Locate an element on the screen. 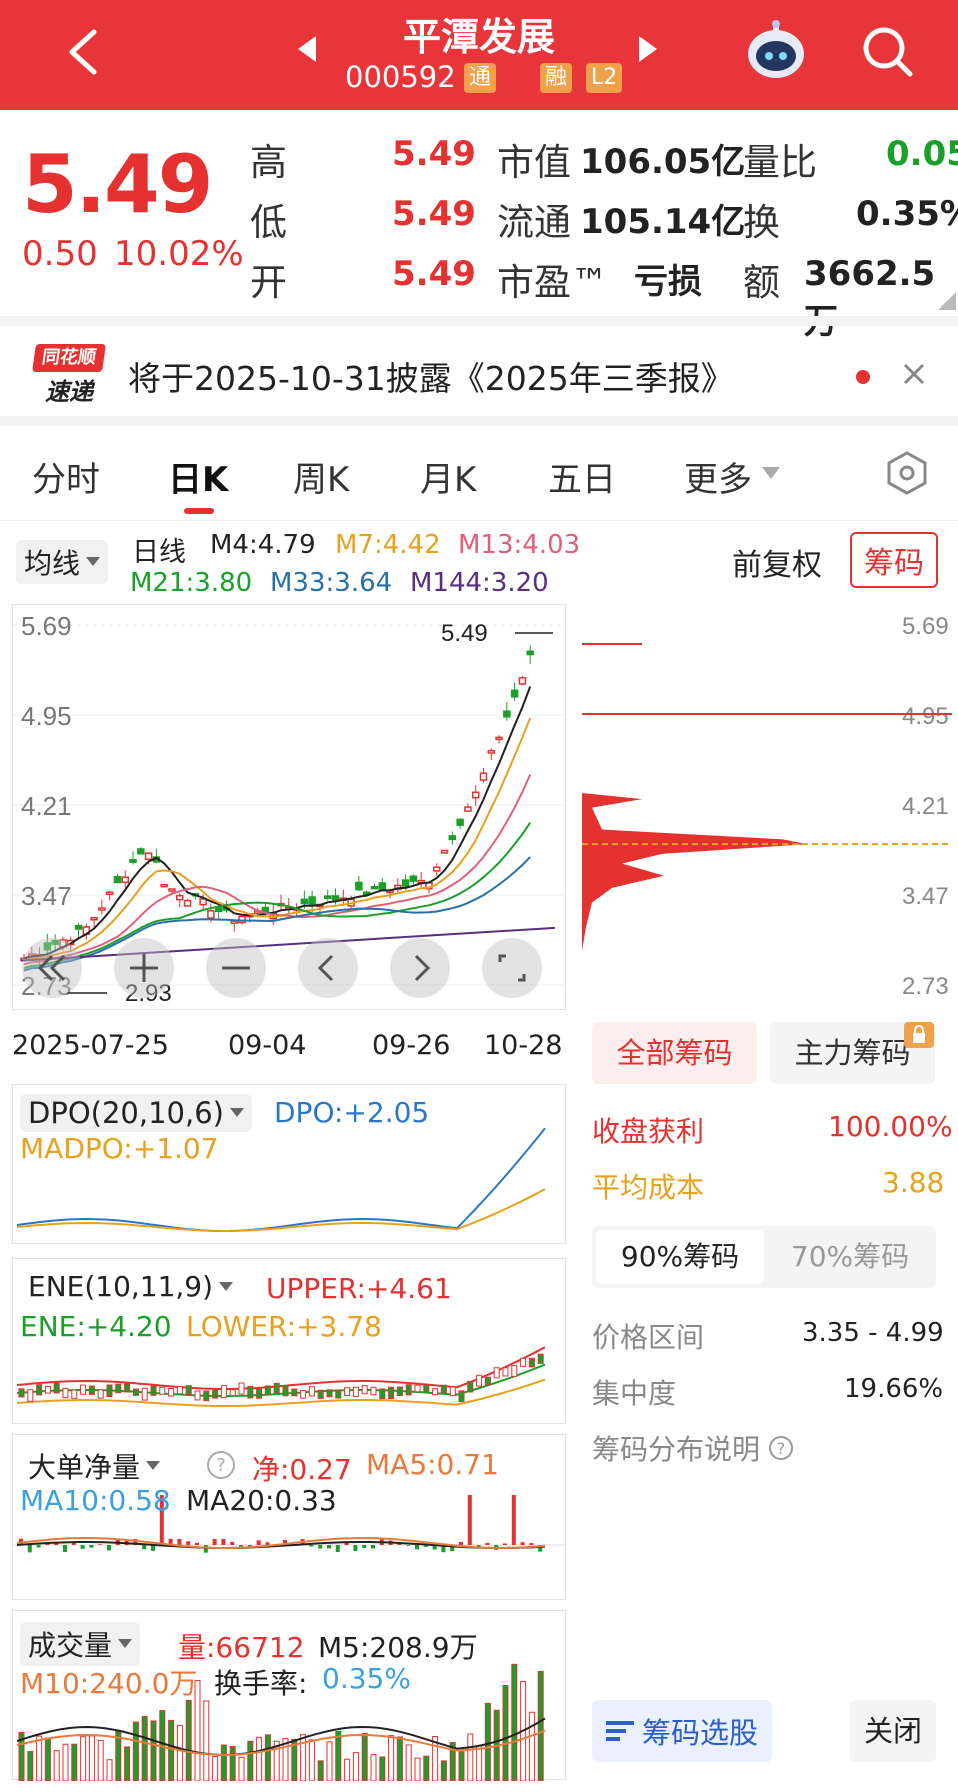  low-marker-label: 2.93 is located at coordinates (148, 993).